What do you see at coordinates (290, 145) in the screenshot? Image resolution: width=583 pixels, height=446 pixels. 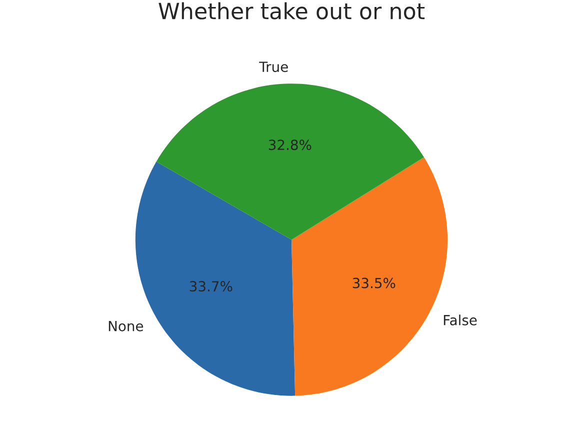 I see `data-label: 32.8%` at bounding box center [290, 145].